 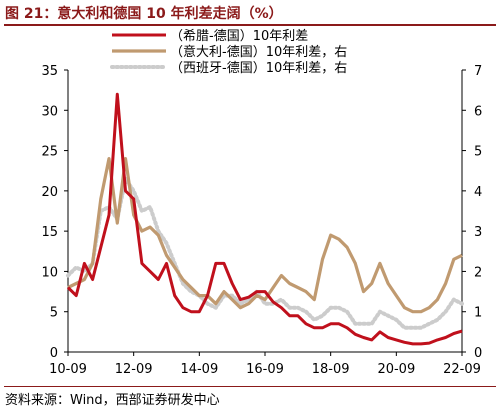 I want to click on y-left-tick: 10, so click(x=54, y=272).